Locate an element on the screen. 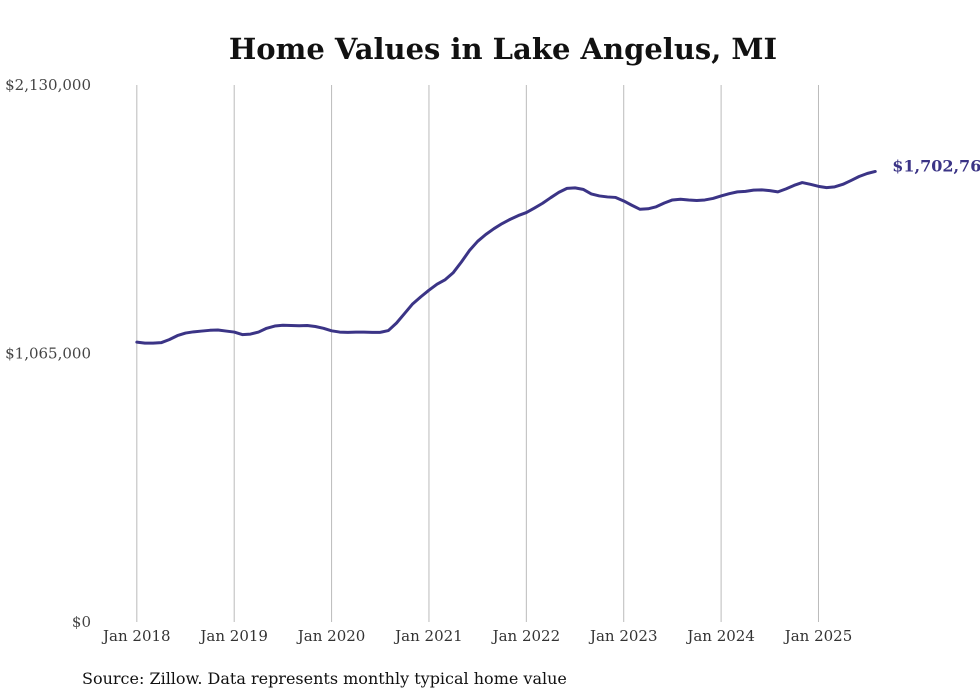 The image size is (980, 699). x-tick-label: Jan 2023 is located at coordinates (623, 636).